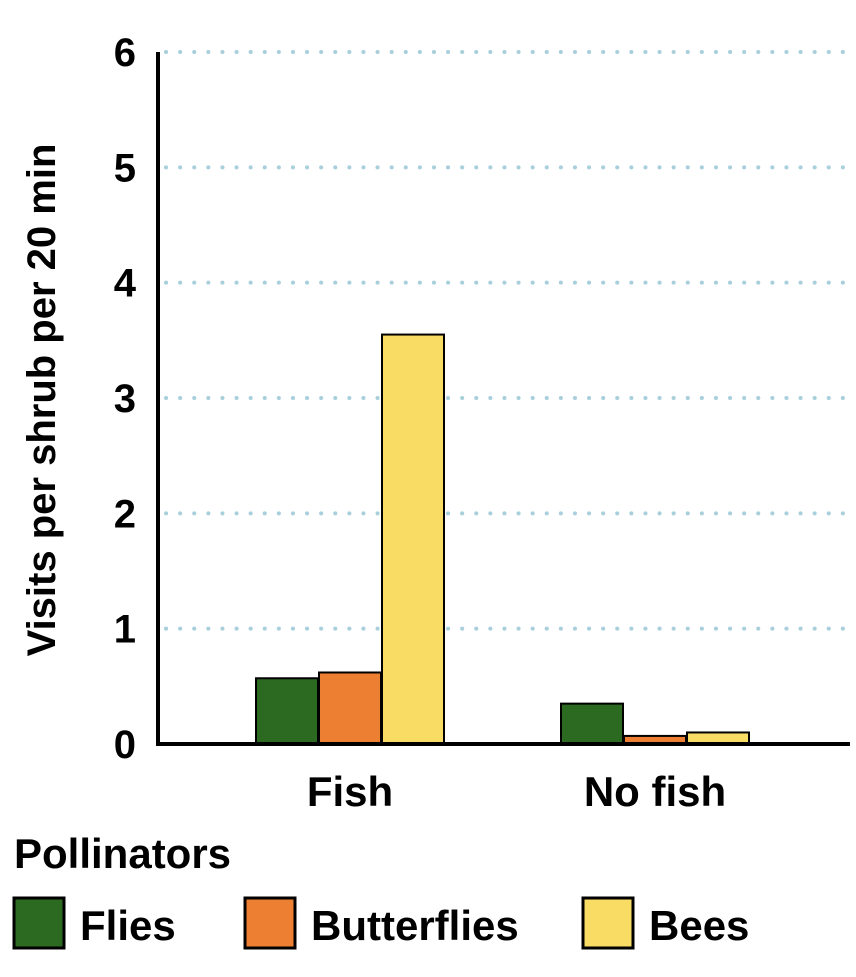 The width and height of the screenshot is (856, 977). Describe the element at coordinates (655, 791) in the screenshot. I see `x-category-label: No fish` at that location.